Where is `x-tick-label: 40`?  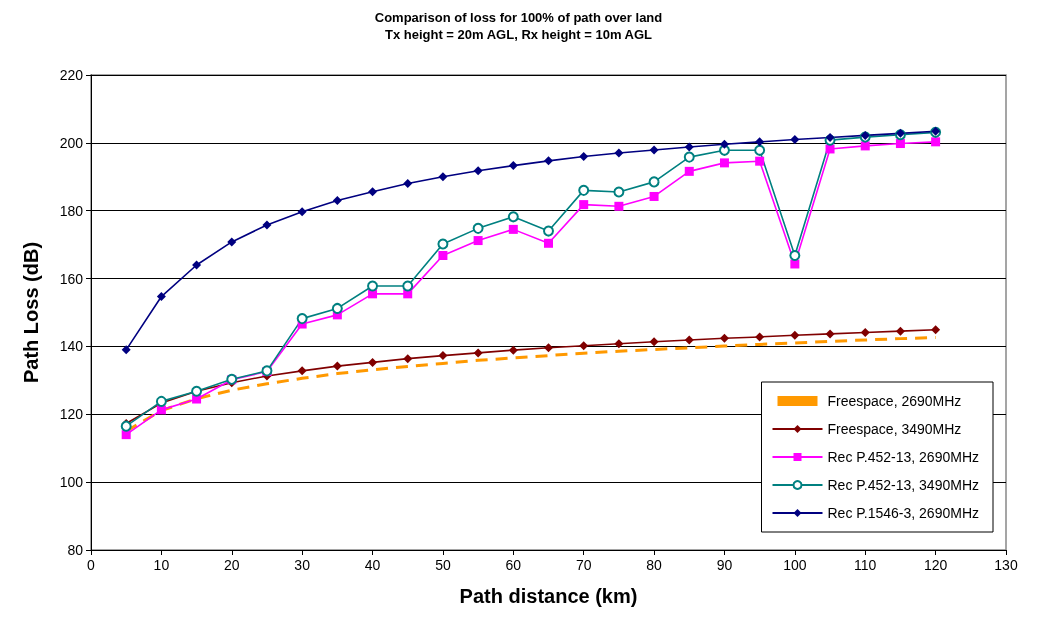
x-tick-label: 40 is located at coordinates (372, 565).